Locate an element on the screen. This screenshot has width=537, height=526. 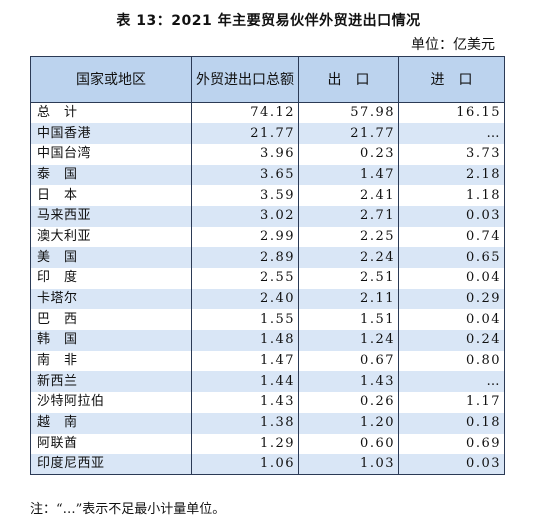
cell-export: 1.43 is located at coordinates (348, 382).